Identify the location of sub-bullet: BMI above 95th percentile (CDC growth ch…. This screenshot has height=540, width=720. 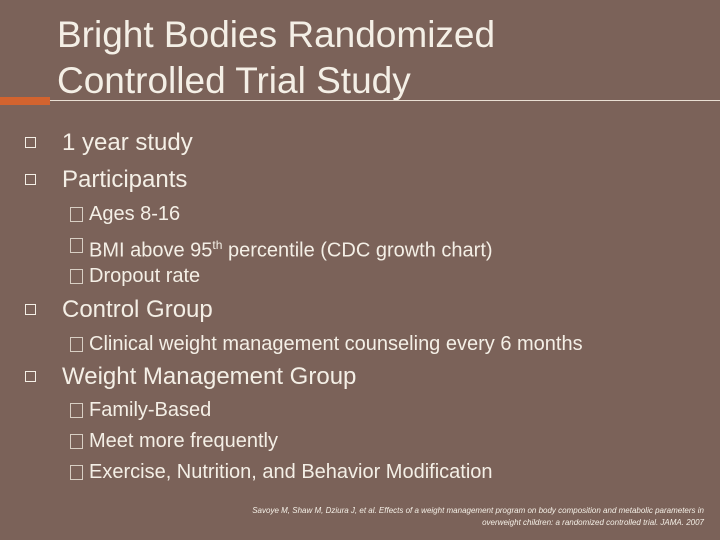
(281, 248).